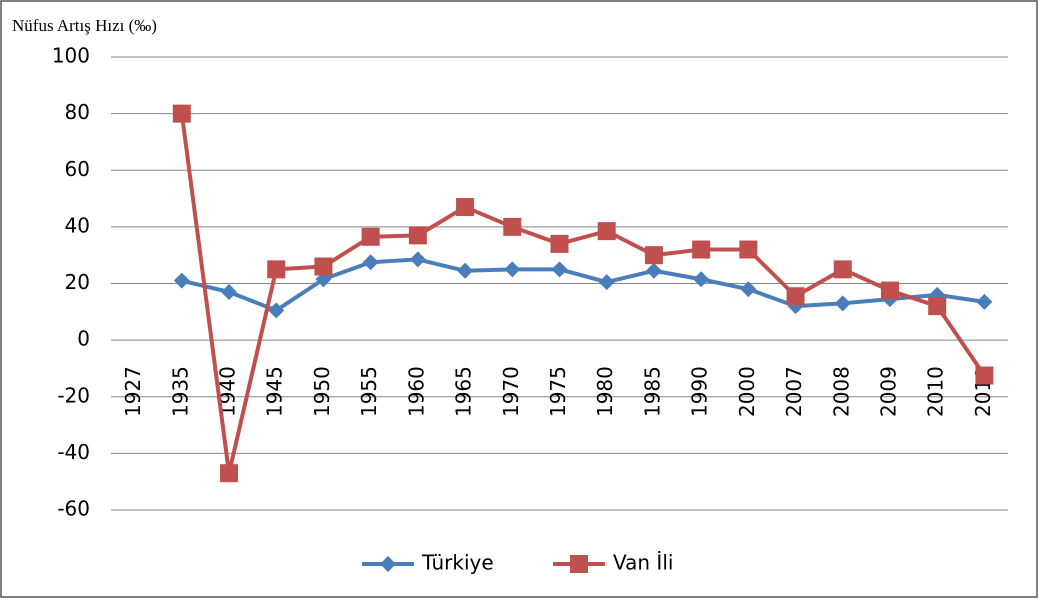 This screenshot has width=1039, height=599. What do you see at coordinates (511, 391) in the screenshot?
I see `x-tick-label: 1970` at bounding box center [511, 391].